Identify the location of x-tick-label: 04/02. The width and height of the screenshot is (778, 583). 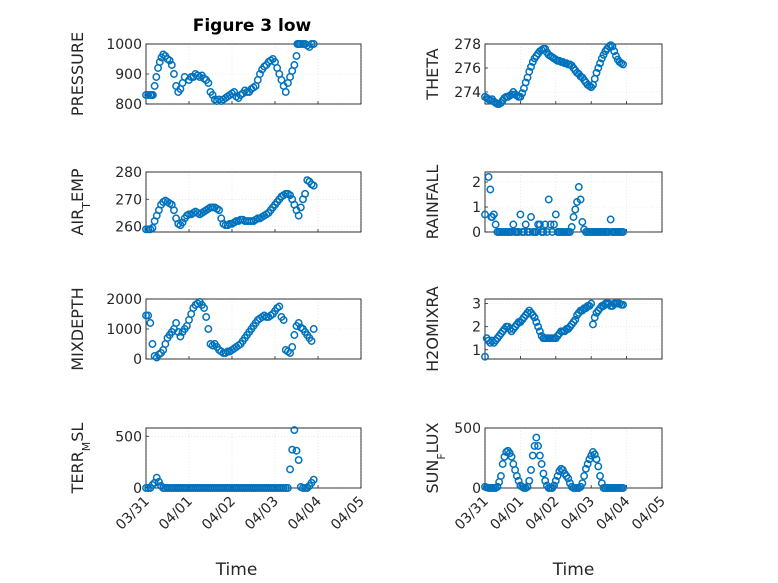
(543, 514).